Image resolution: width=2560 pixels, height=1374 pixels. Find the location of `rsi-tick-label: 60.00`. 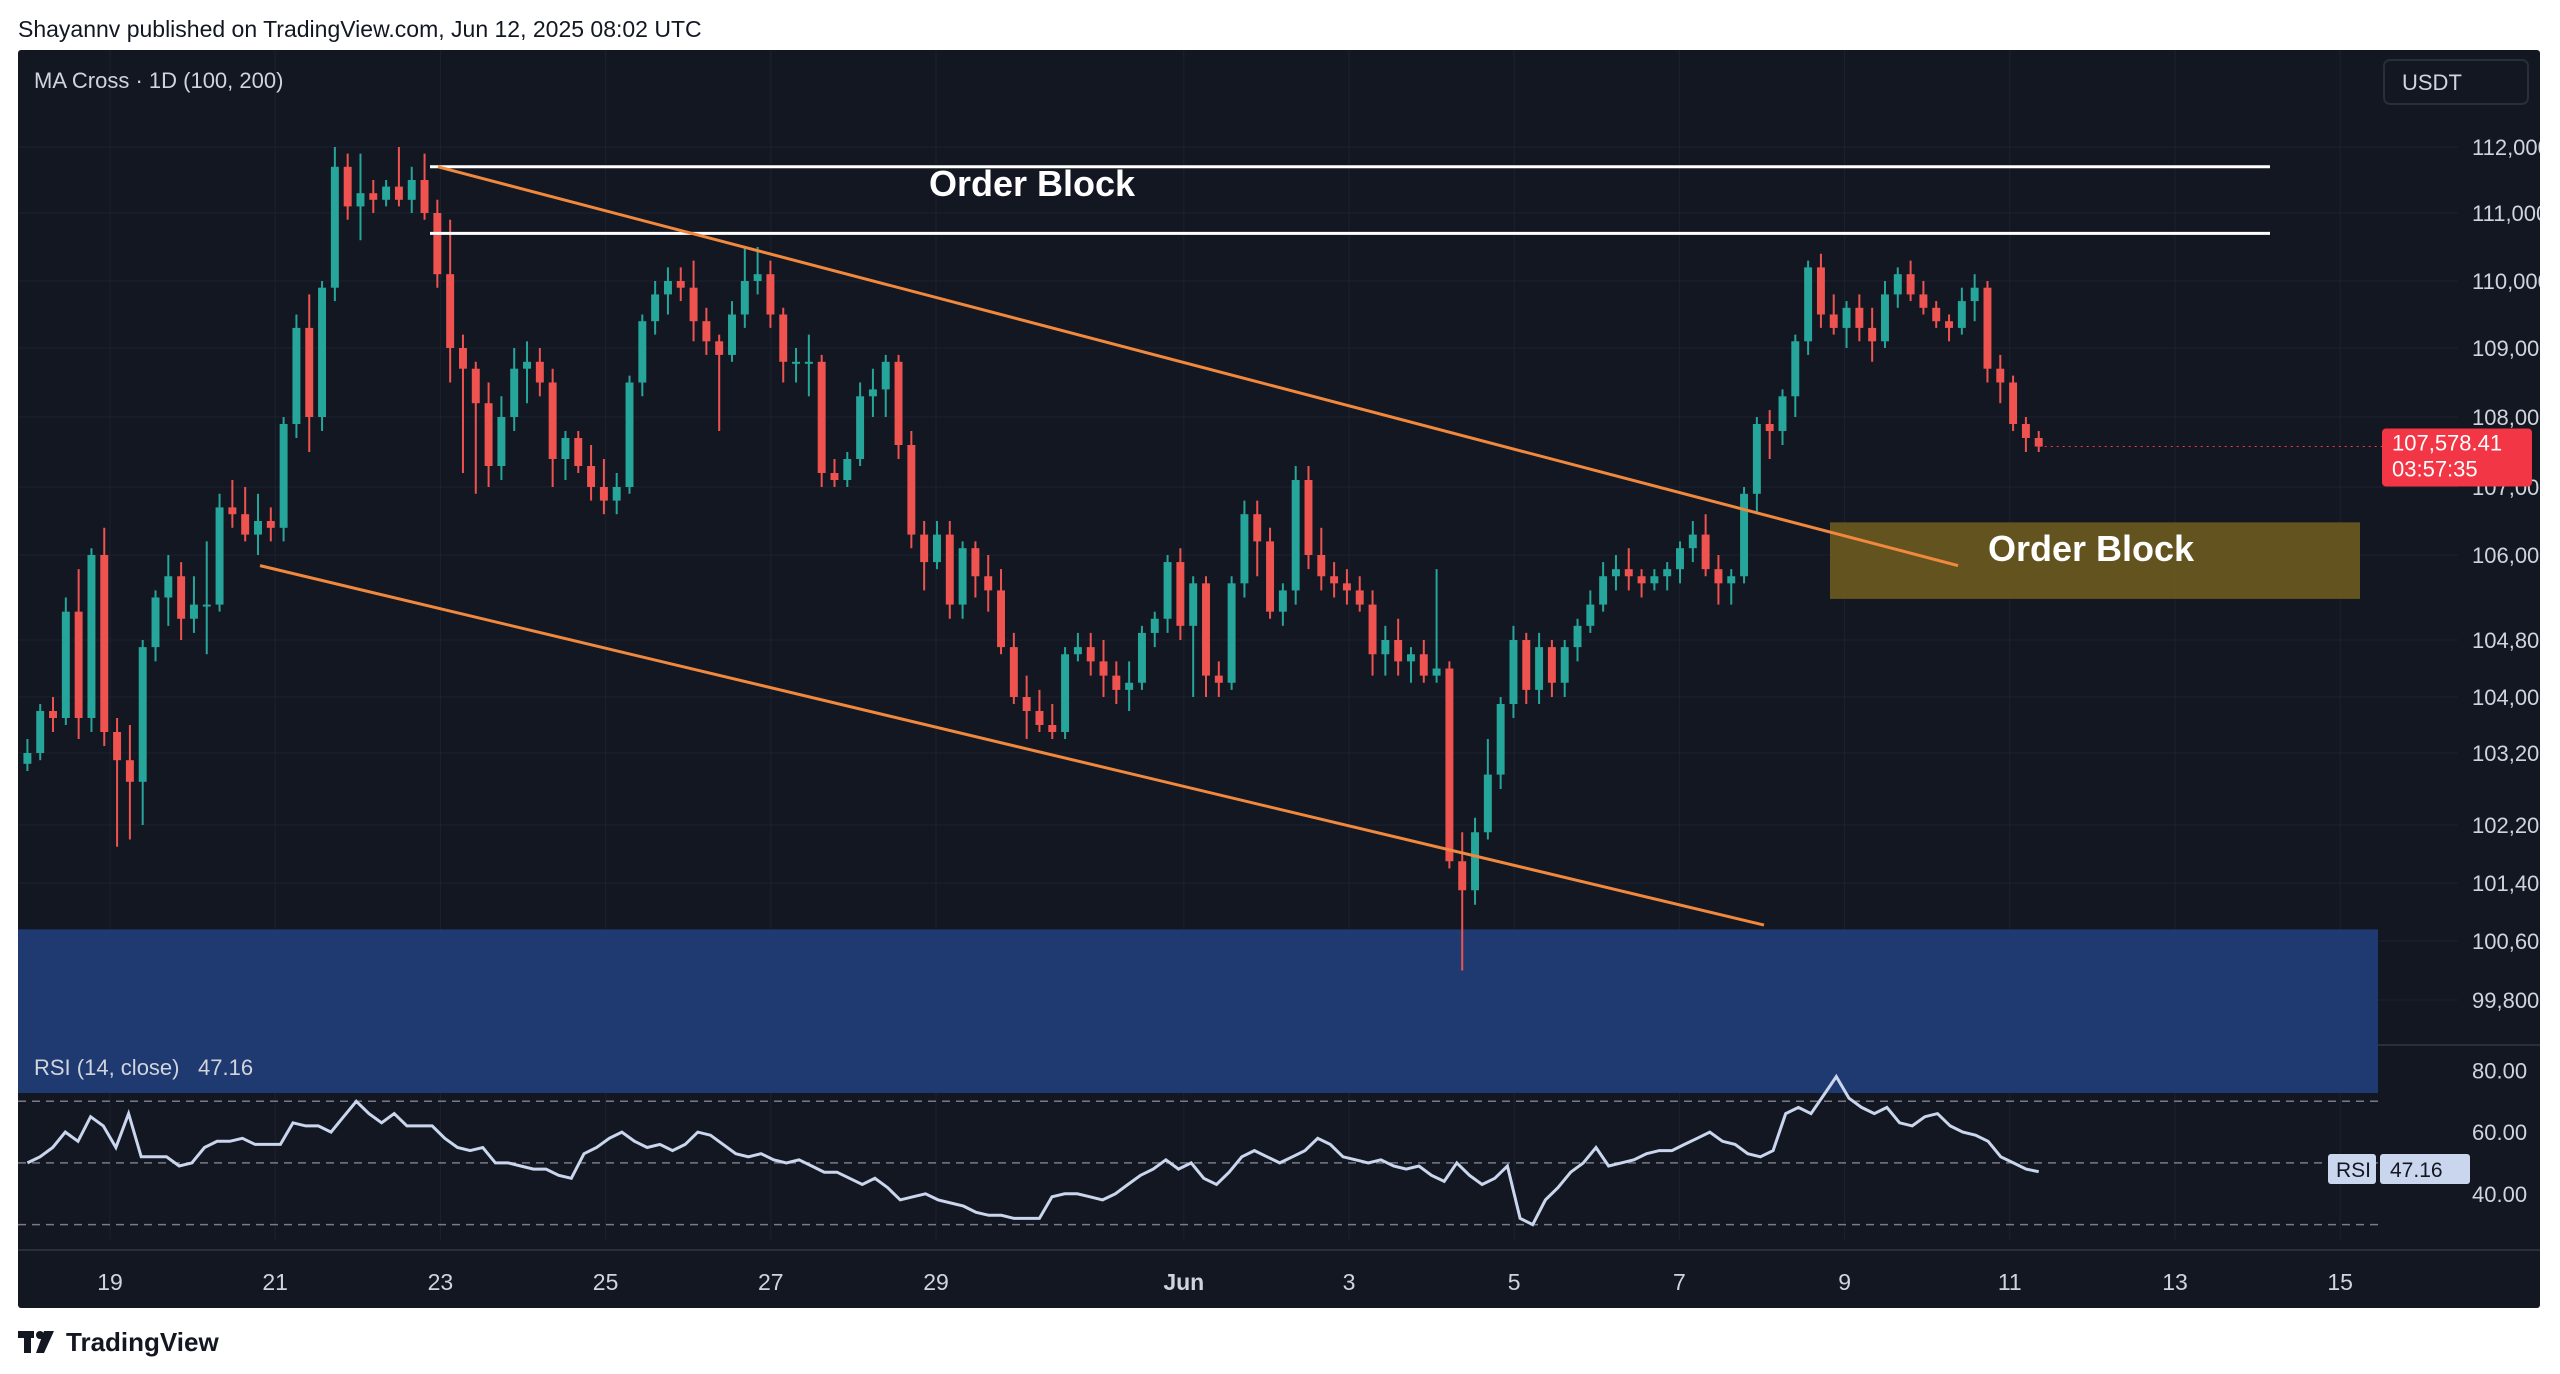

rsi-tick-label: 60.00 is located at coordinates (2499, 1132).